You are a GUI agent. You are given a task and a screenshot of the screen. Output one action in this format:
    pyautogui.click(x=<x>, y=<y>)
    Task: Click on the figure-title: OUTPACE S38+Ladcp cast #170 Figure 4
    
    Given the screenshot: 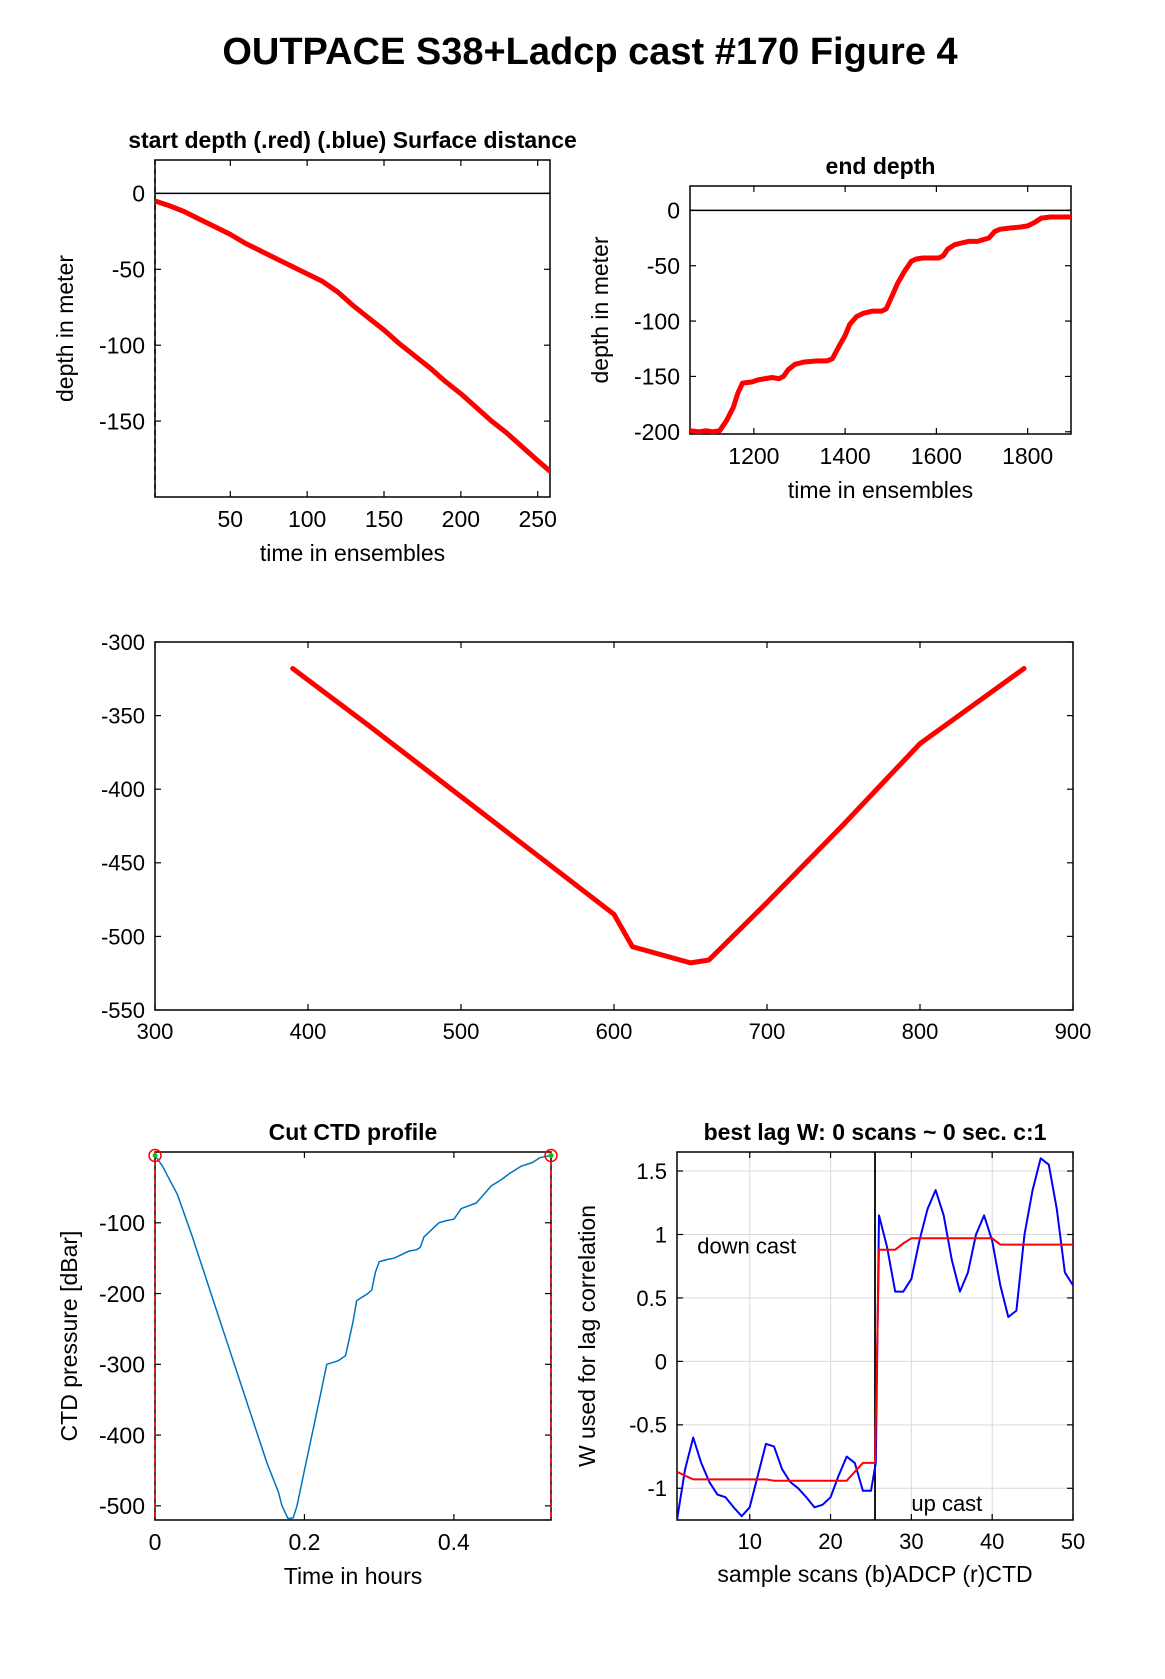 What is the action you would take?
    pyautogui.click(x=589, y=52)
    